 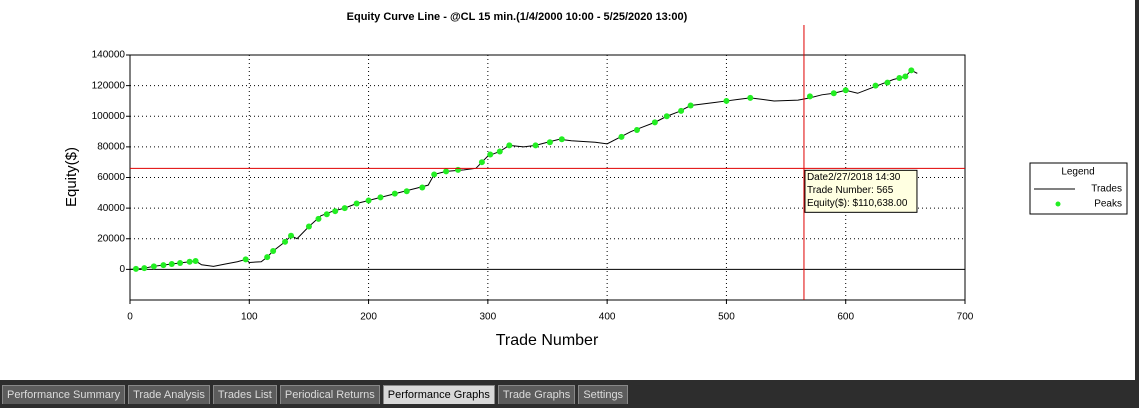 What do you see at coordinates (169, 394) in the screenshot?
I see `tab: Trade Analysis` at bounding box center [169, 394].